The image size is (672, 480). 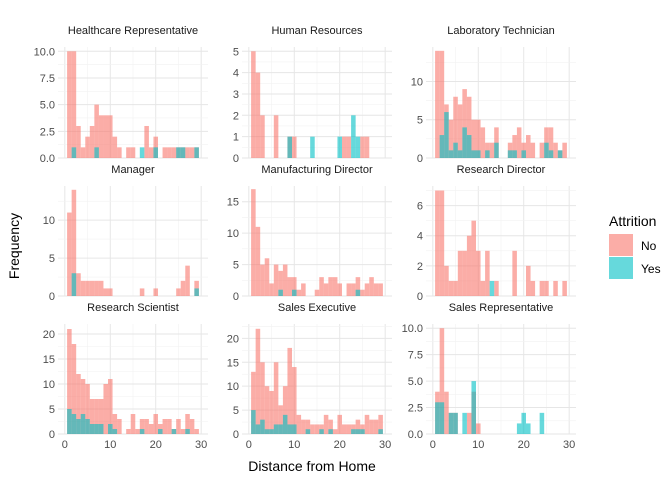 I want to click on x-tick-label: 10, so click(x=478, y=445).